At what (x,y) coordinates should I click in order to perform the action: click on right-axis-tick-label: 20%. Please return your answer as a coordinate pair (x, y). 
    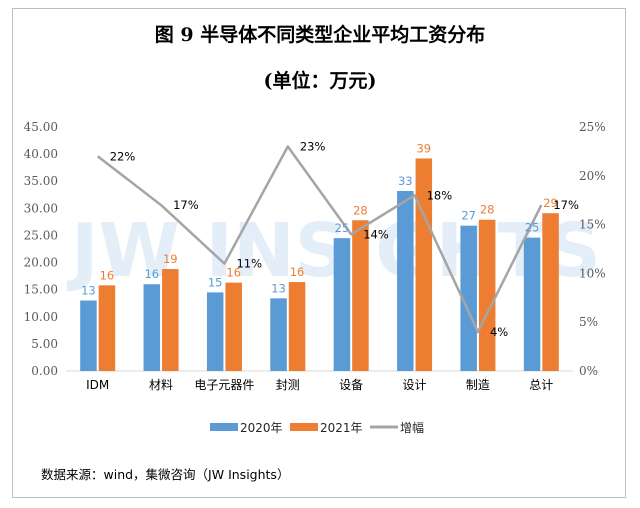
    Looking at the image, I should click on (592, 176).